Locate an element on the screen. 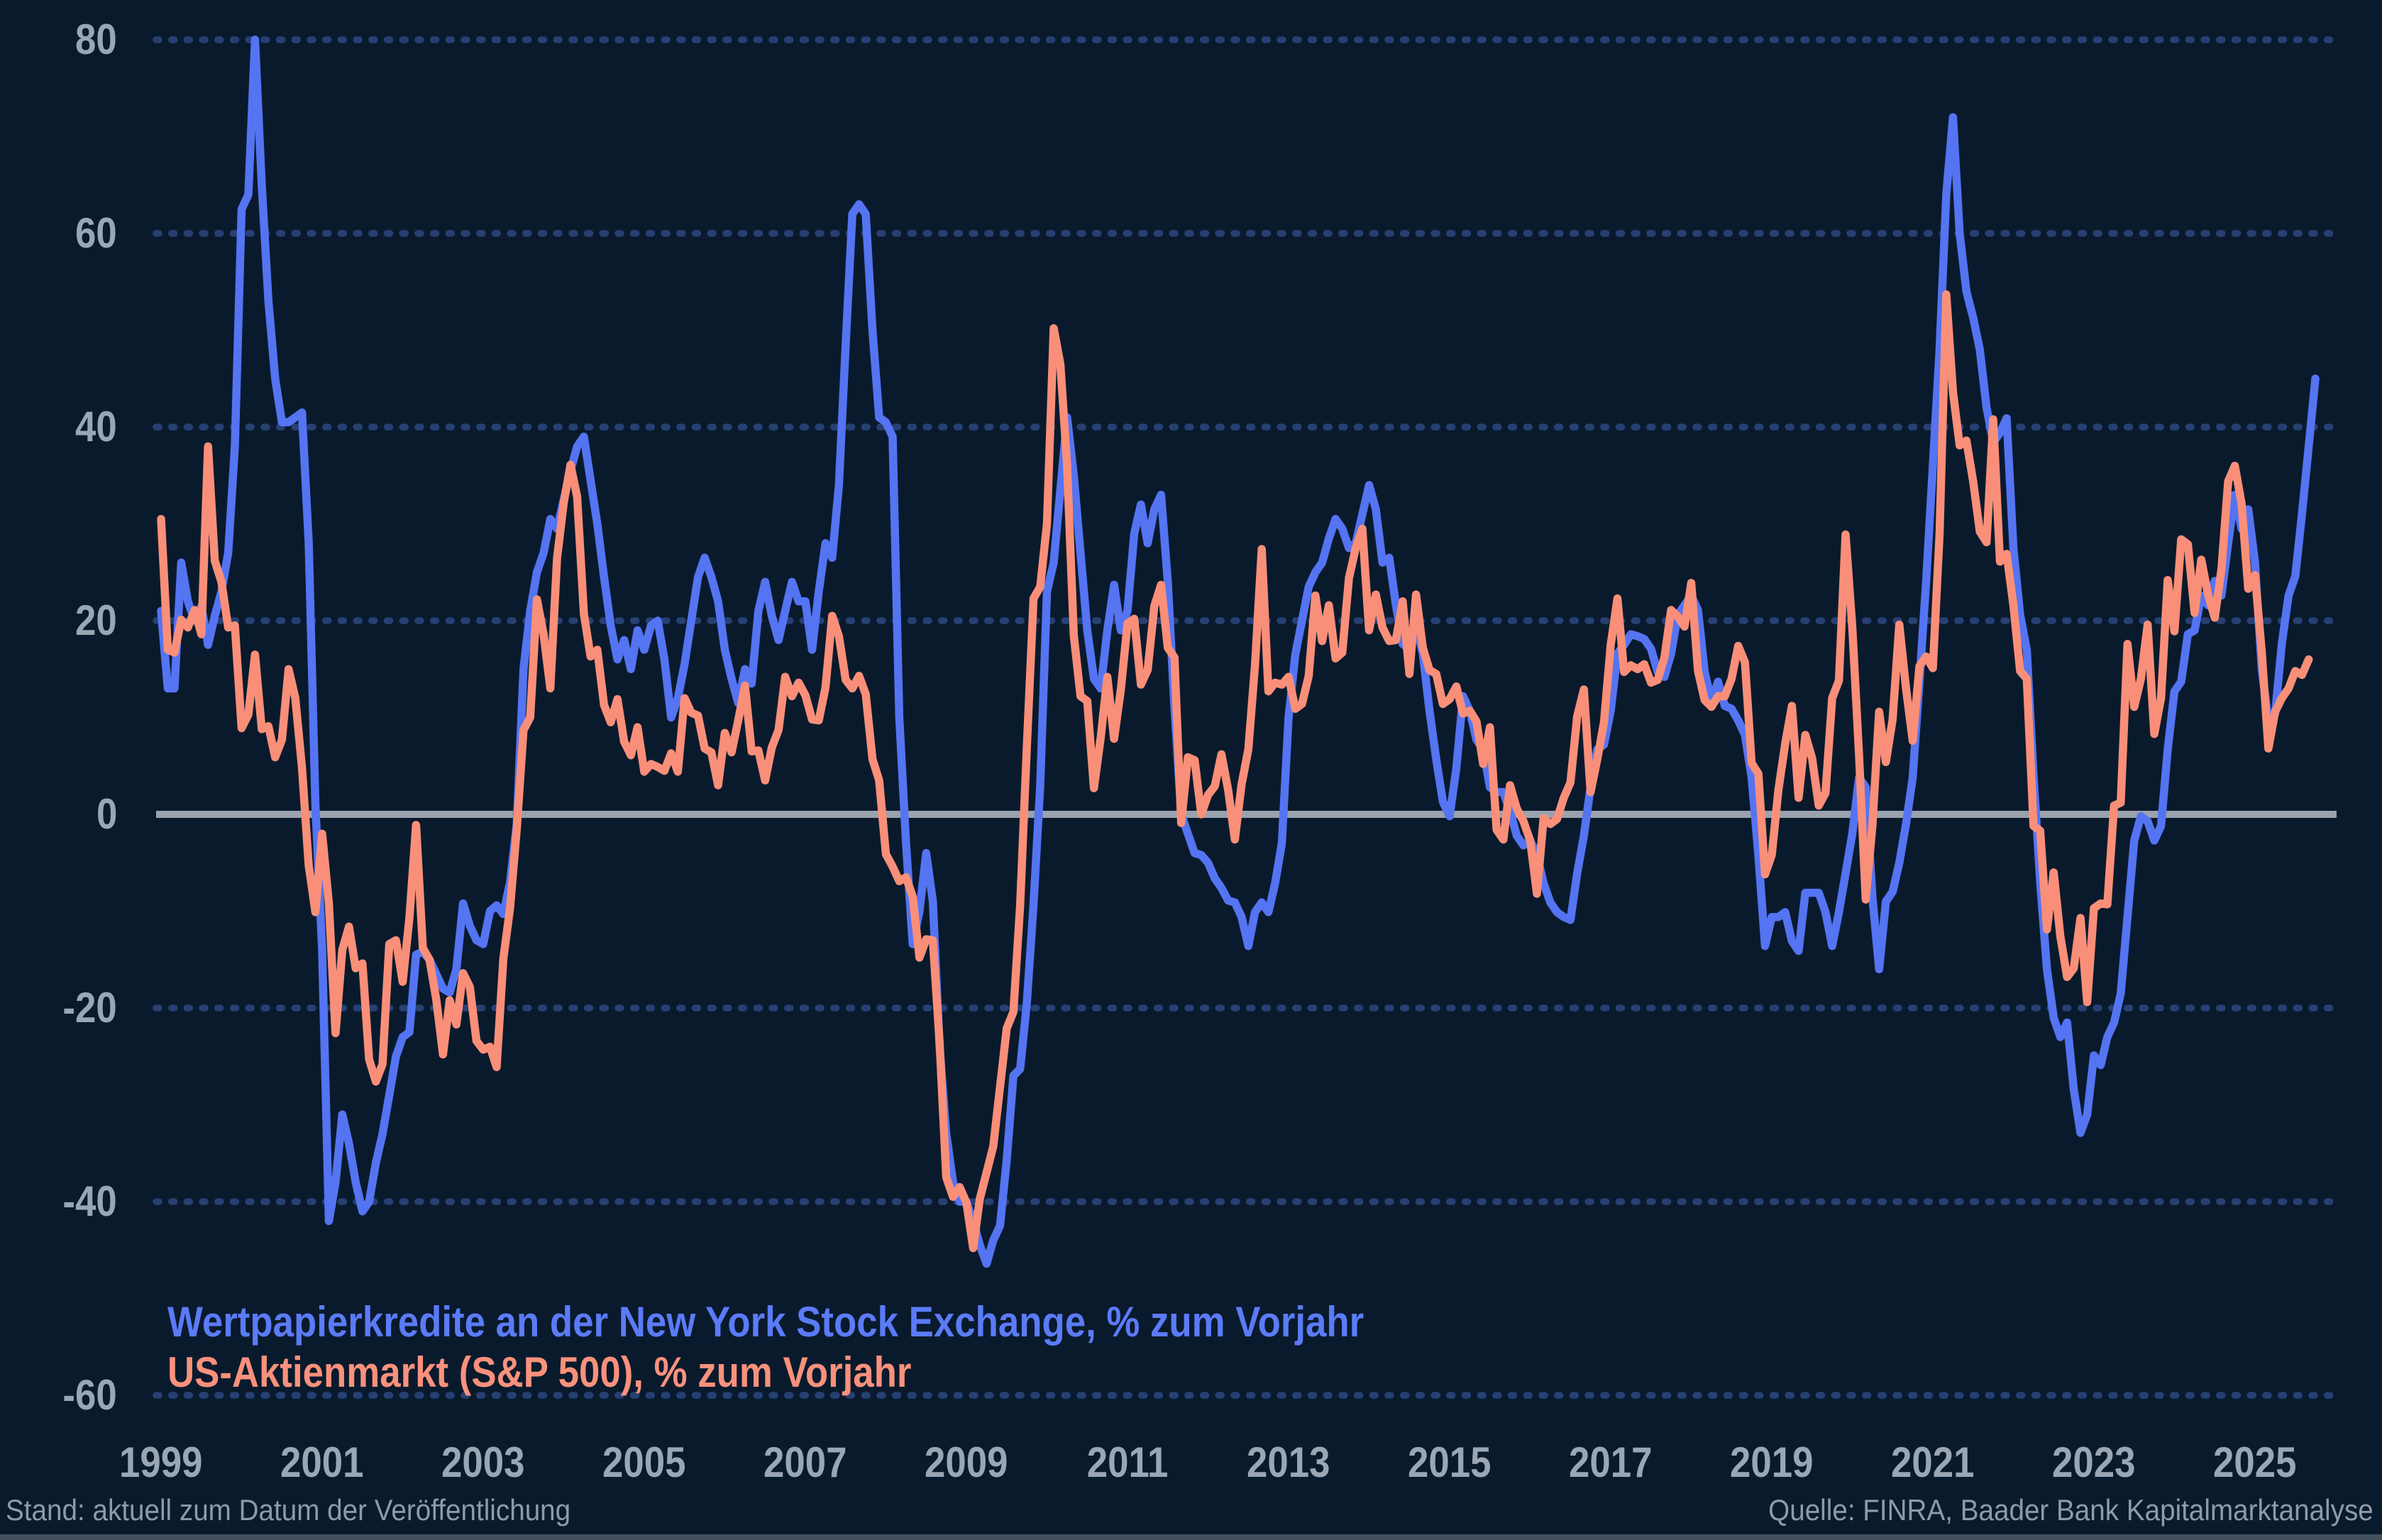 Image resolution: width=2382 pixels, height=1540 pixels. x-tick-label: 1999 is located at coordinates (161, 1462).